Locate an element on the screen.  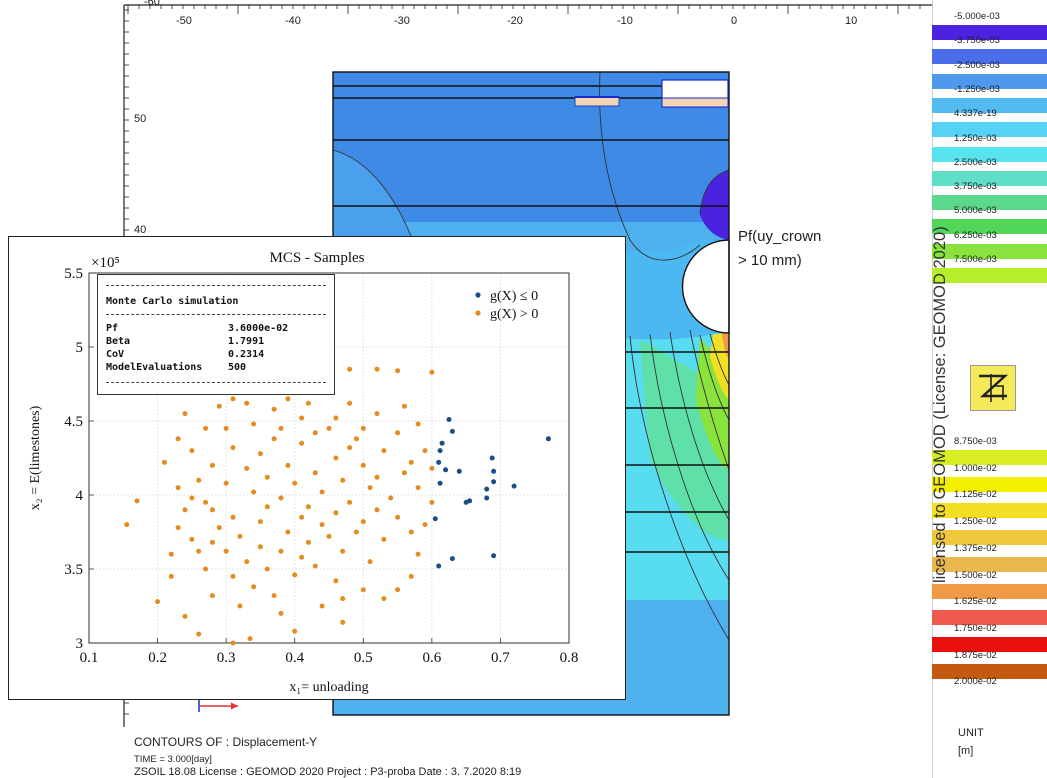
legend-label: 1.625e-02 is located at coordinates (975, 602).